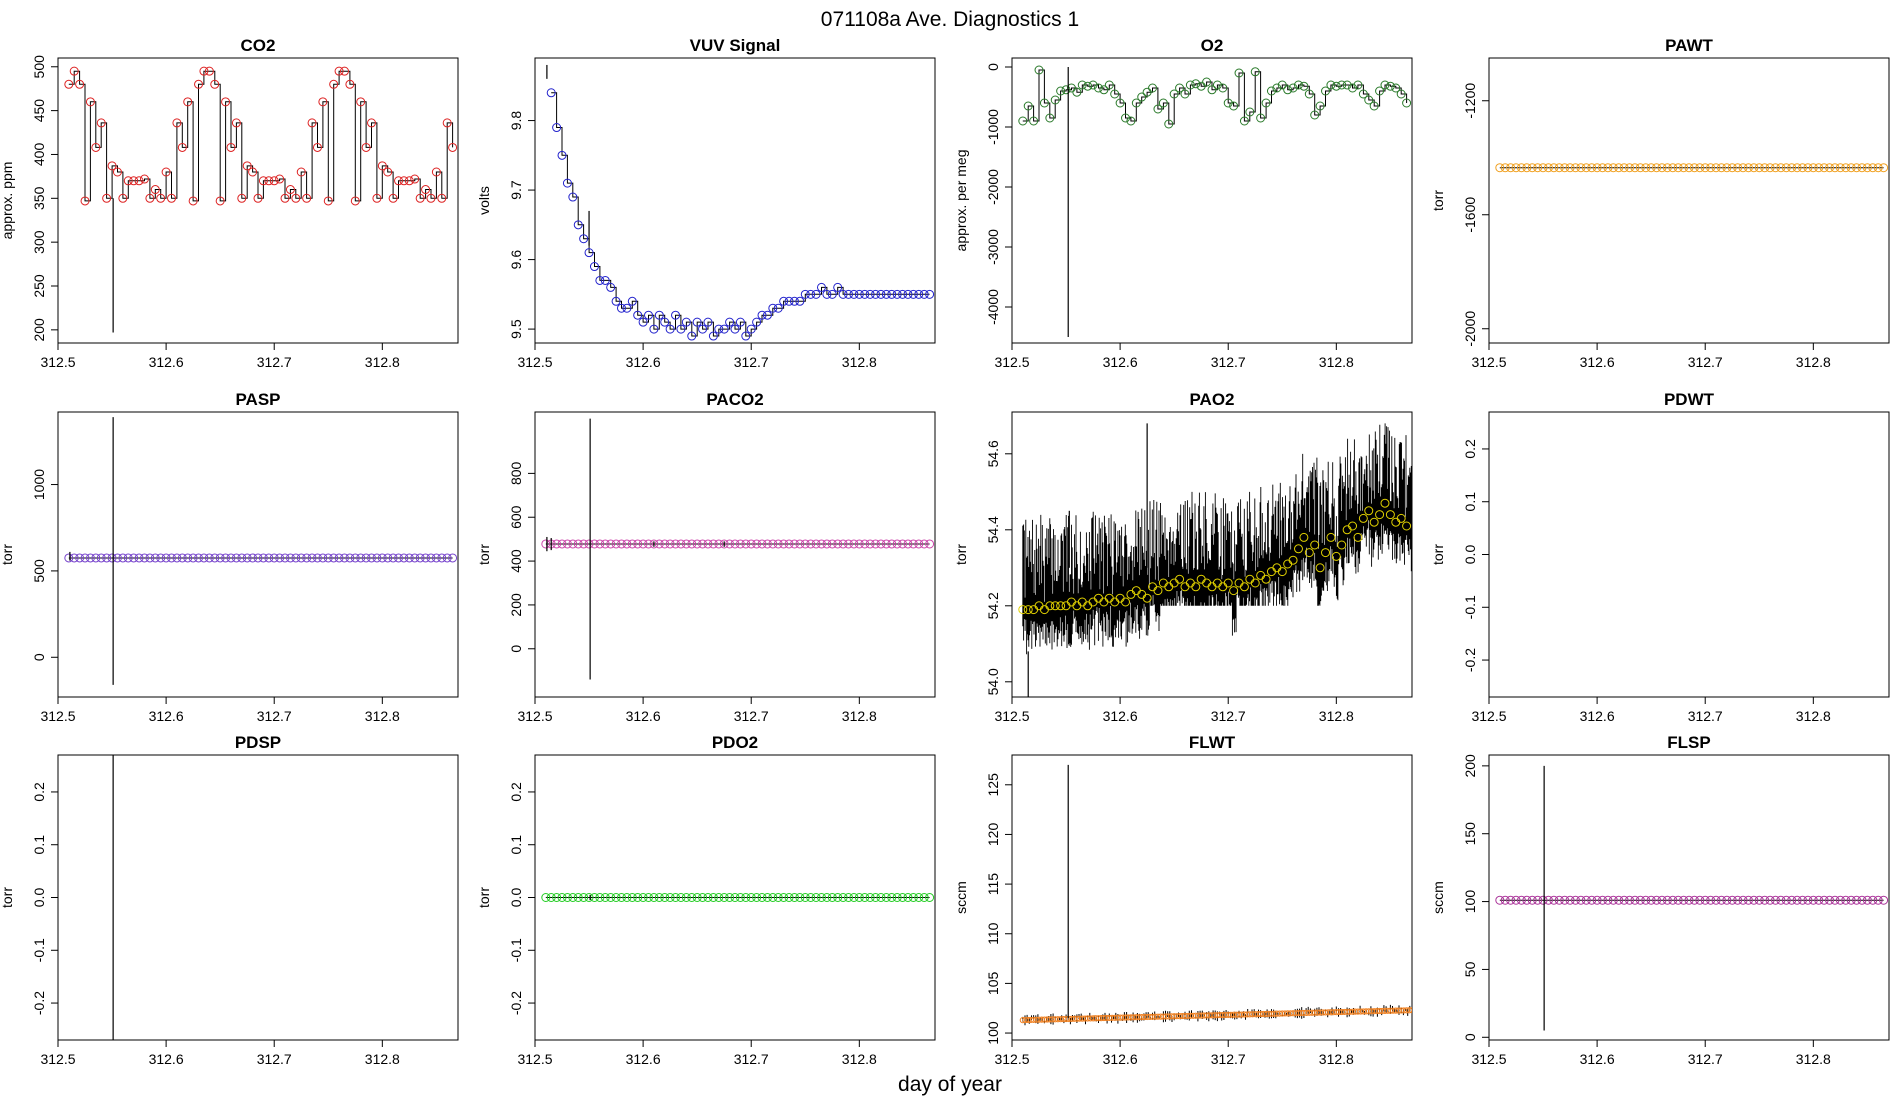  Describe the element at coordinates (1212, 45) in the screenshot. I see `panel-title: O2` at that location.